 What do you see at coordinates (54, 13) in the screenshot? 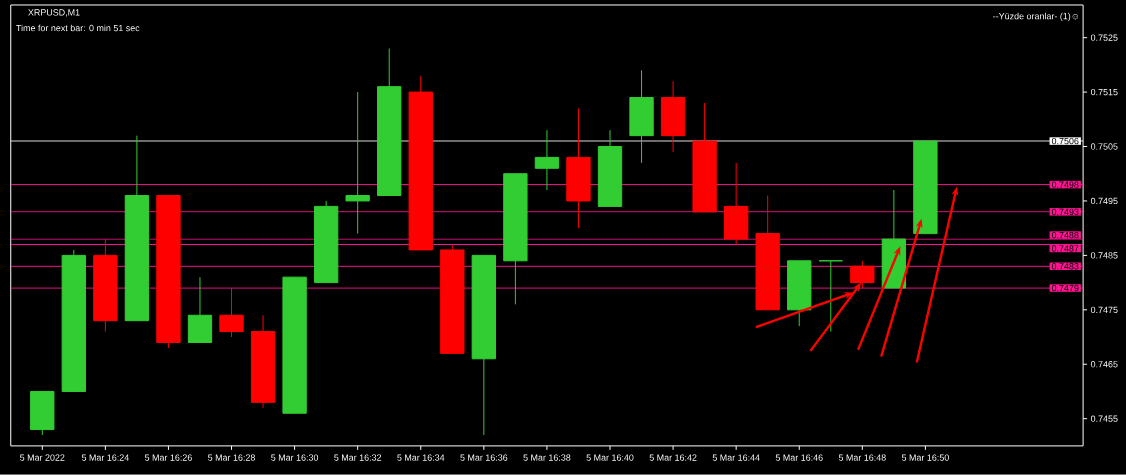
I see `chart-title: XRPUSD,M1` at bounding box center [54, 13].